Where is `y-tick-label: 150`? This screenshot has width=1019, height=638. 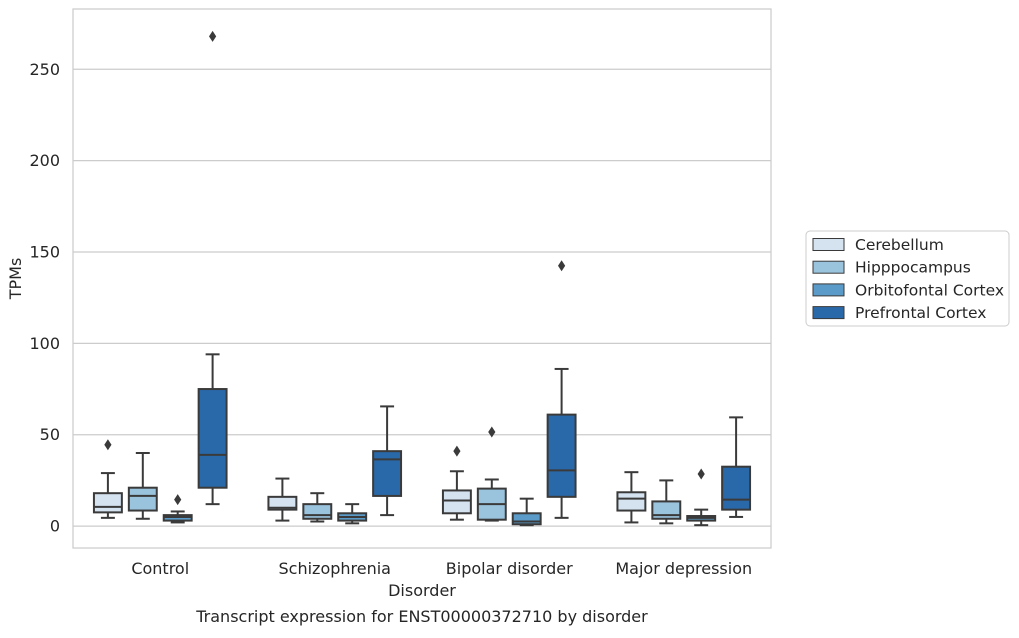
y-tick-label: 150 is located at coordinates (44, 252).